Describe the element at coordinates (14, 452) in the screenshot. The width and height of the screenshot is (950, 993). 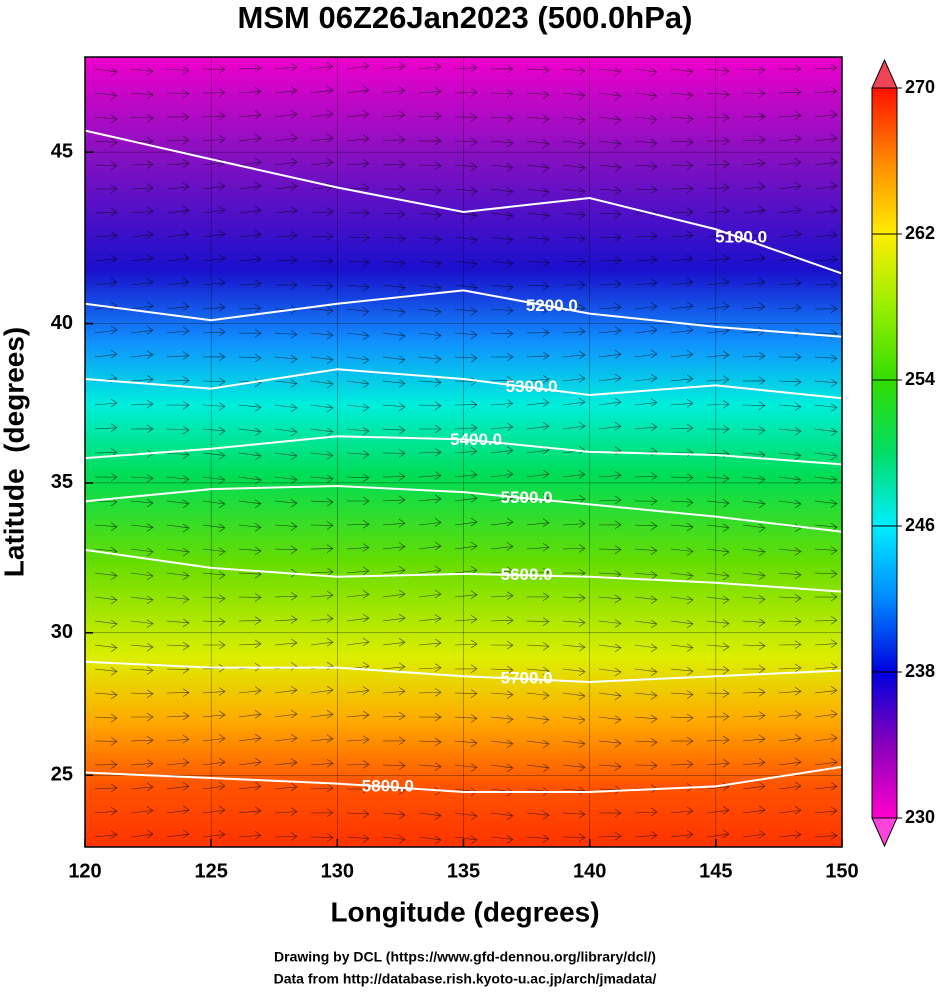
I see `y-axis-title: Latitude (degrees)` at that location.